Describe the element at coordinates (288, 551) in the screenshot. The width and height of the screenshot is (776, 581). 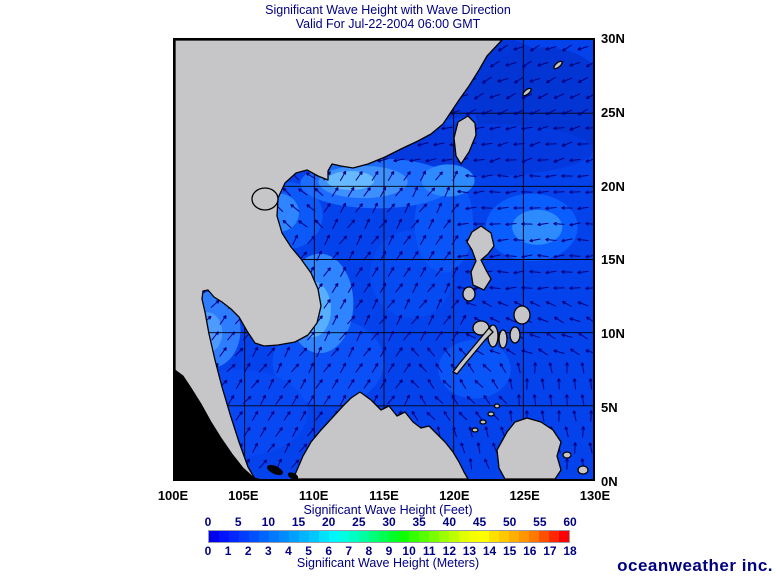
I see `meter-tick-4: 4` at that location.